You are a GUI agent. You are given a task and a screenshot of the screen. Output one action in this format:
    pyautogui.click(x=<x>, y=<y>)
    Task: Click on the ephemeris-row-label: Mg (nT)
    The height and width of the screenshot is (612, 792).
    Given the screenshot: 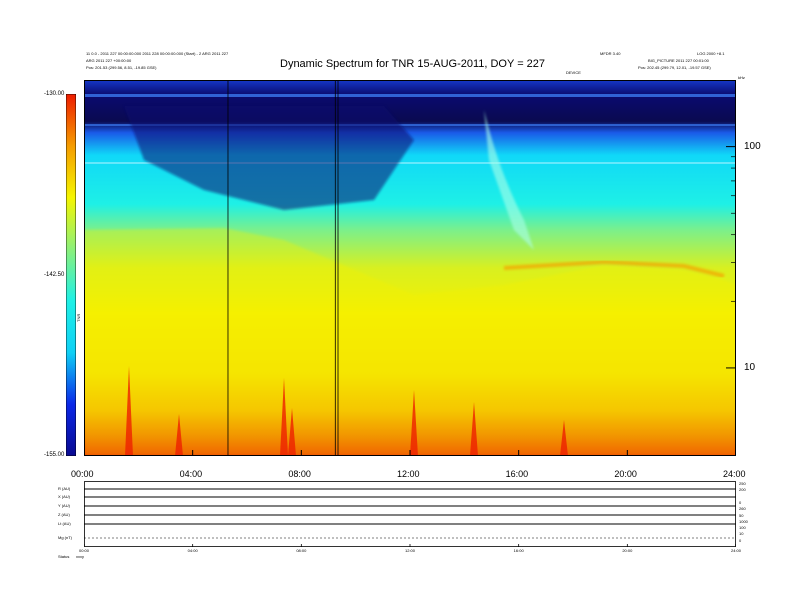 What is the action you would take?
    pyautogui.click(x=65, y=537)
    